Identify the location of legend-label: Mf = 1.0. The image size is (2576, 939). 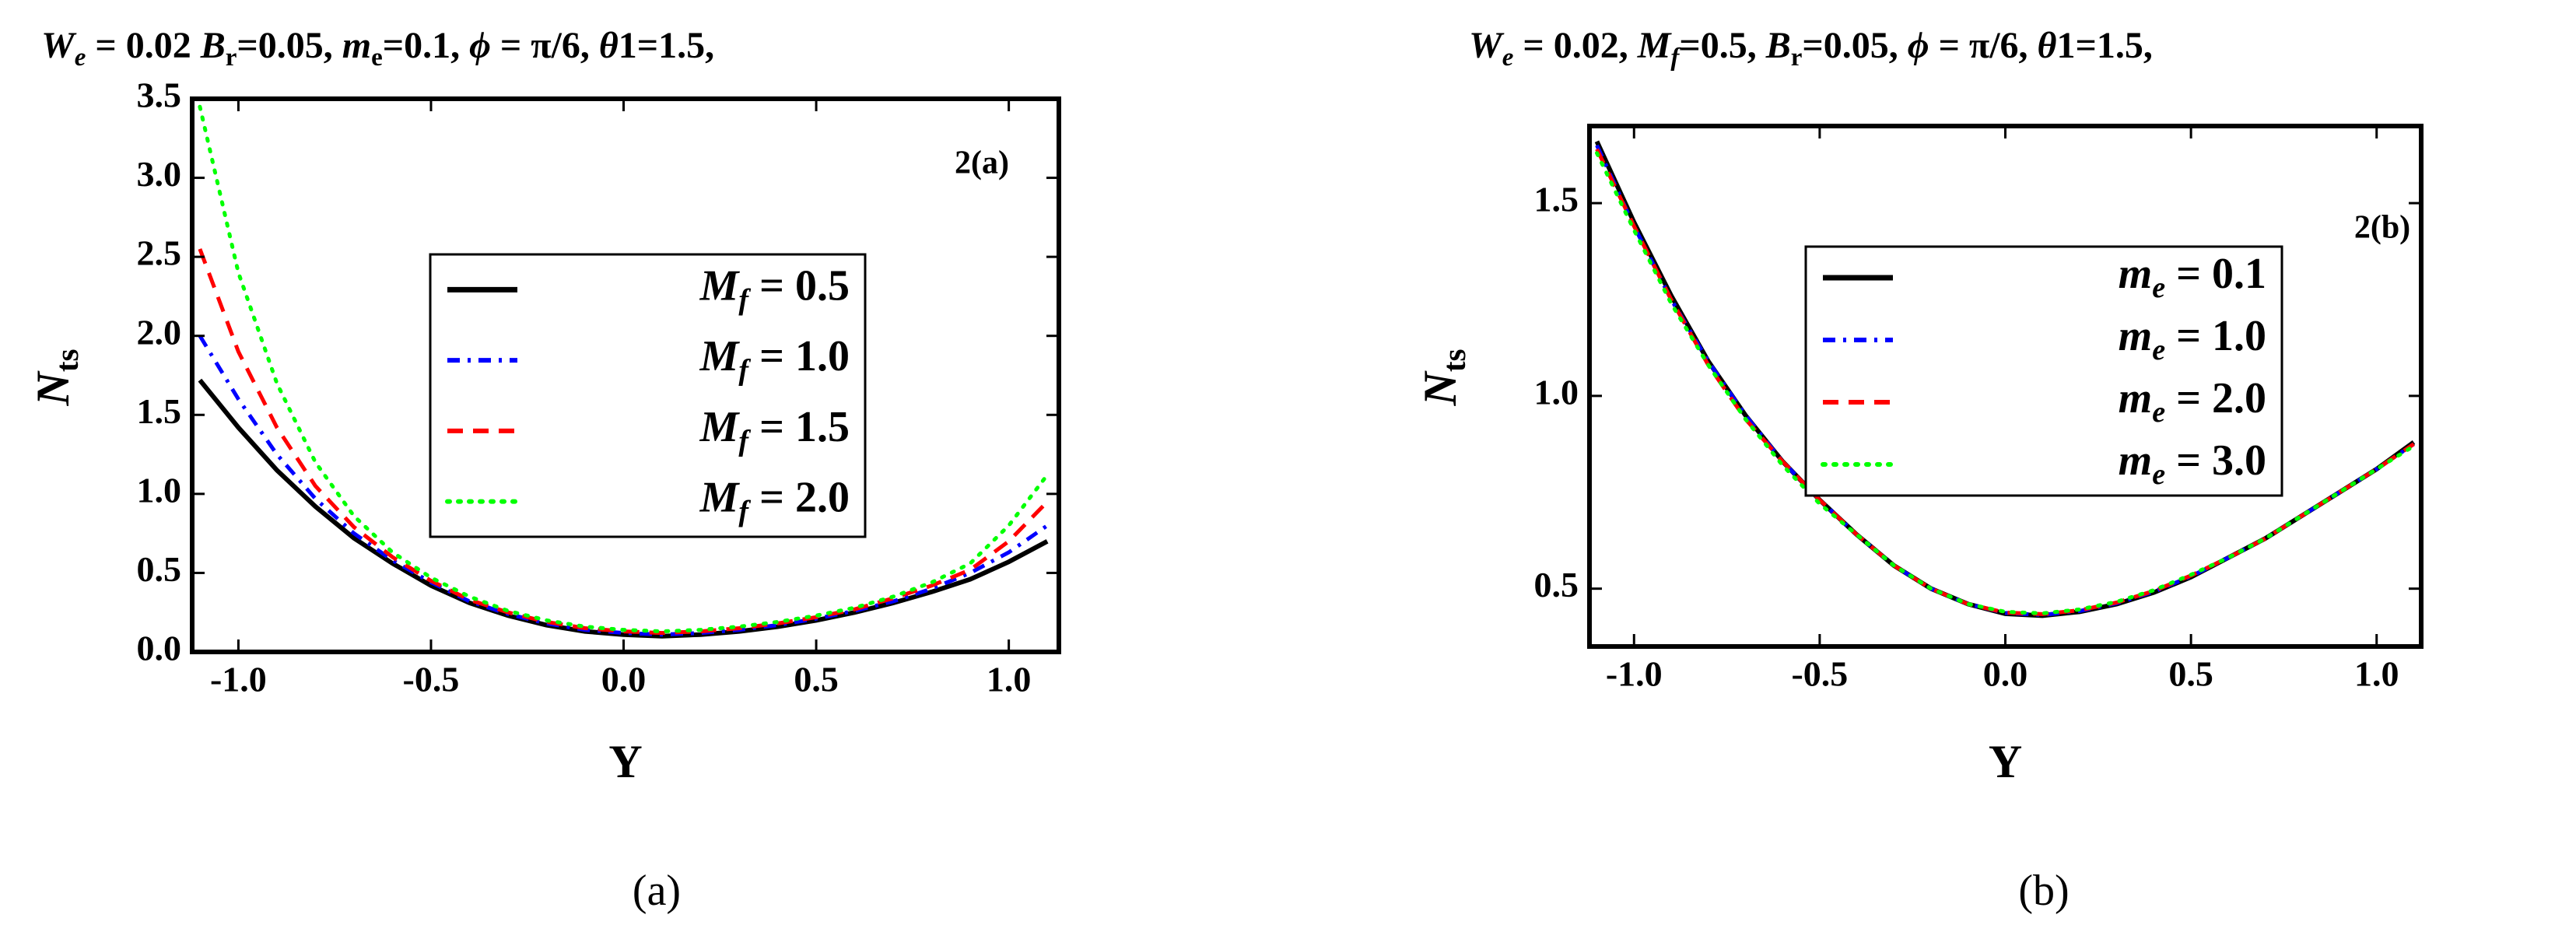
(775, 360).